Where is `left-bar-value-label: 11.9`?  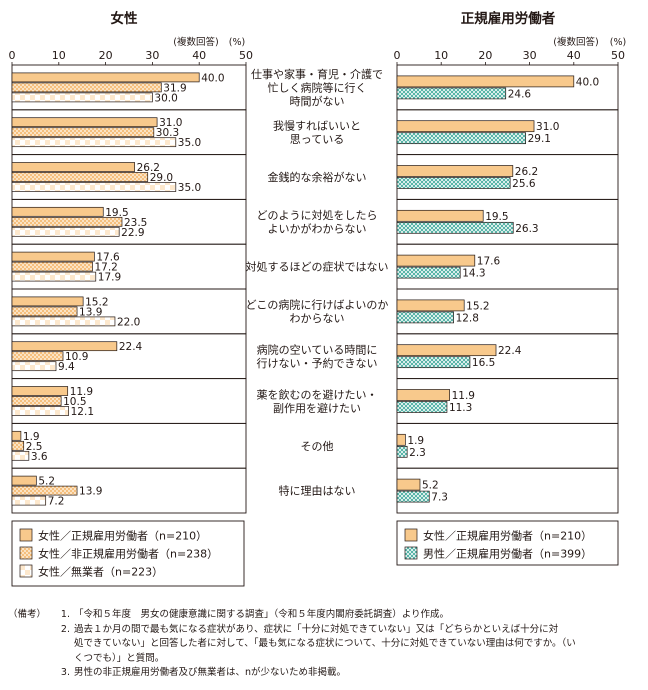 left-bar-value-label: 11.9 is located at coordinates (81, 392).